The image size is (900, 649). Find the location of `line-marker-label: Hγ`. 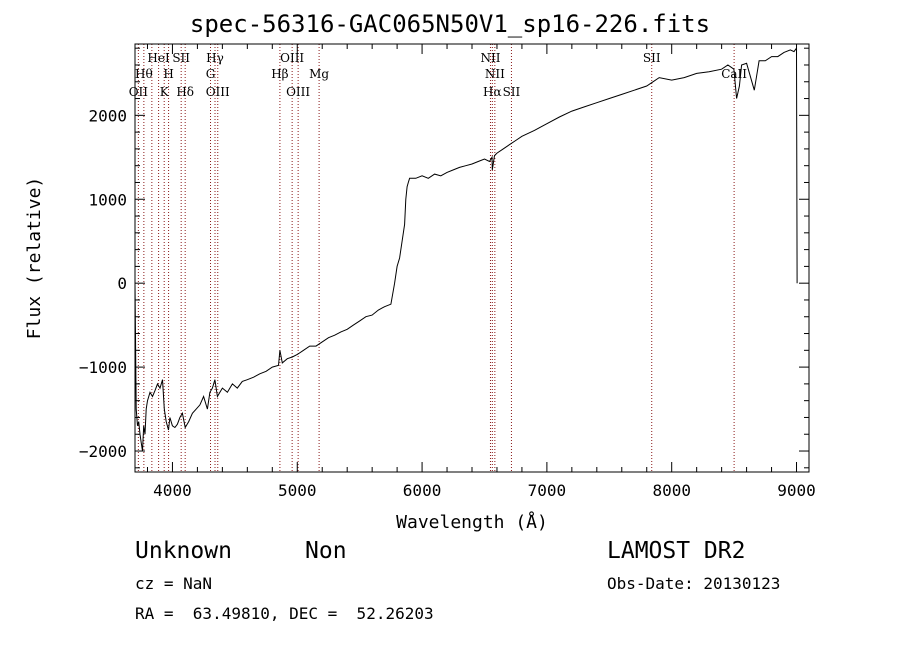

line-marker-label: Hγ is located at coordinates (215, 58).